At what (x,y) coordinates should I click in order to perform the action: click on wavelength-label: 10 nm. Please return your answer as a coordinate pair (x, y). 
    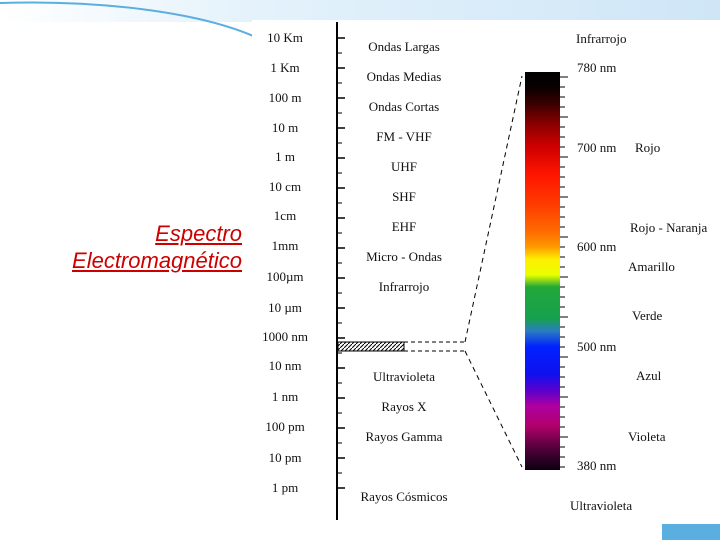
    Looking at the image, I should click on (285, 365).